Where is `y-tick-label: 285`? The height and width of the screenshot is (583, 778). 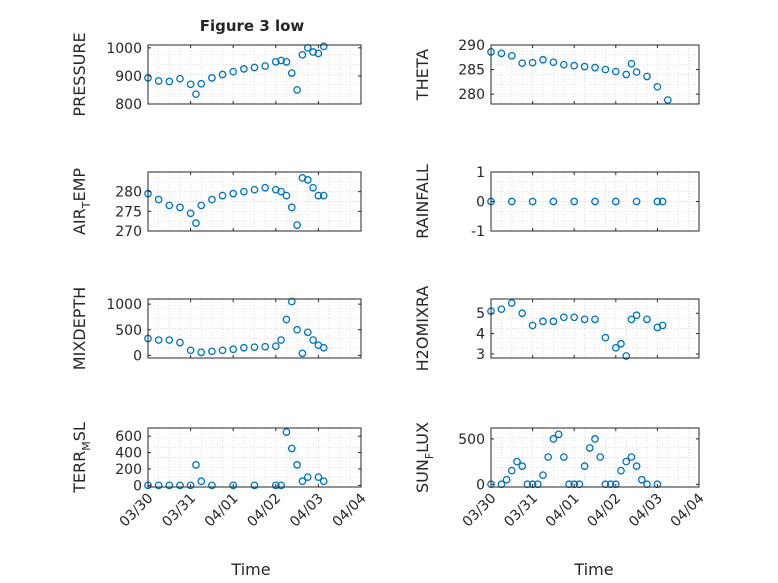
y-tick-label: 285 is located at coordinates (471, 71).